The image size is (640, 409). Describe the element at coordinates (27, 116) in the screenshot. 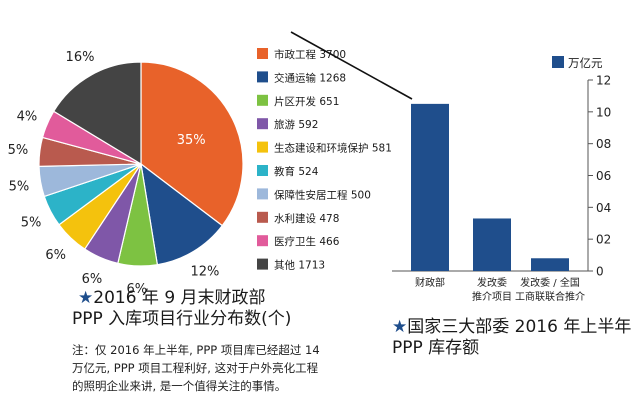

I see `pie-percent-label-8: 4%` at that location.